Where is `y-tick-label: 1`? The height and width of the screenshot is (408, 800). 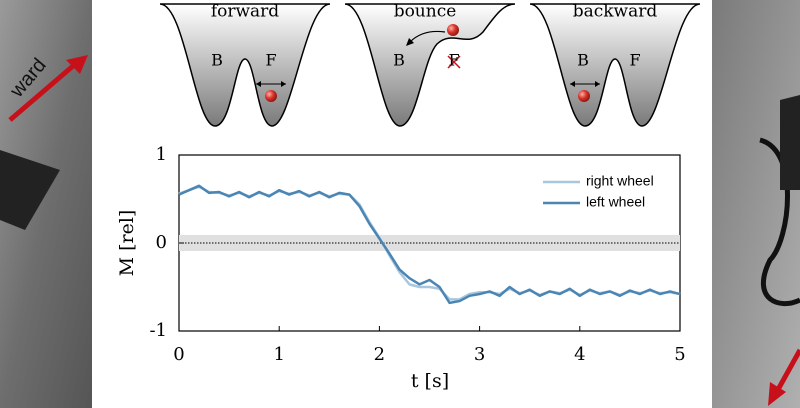 y-tick-label: 1 is located at coordinates (161, 154).